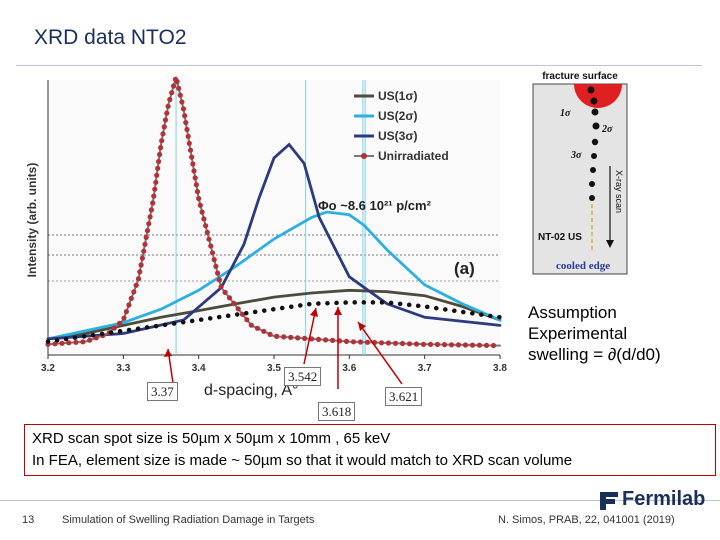  What do you see at coordinates (619, 191) in the screenshot?
I see `xray-scan-label: X-ray scan` at bounding box center [619, 191].